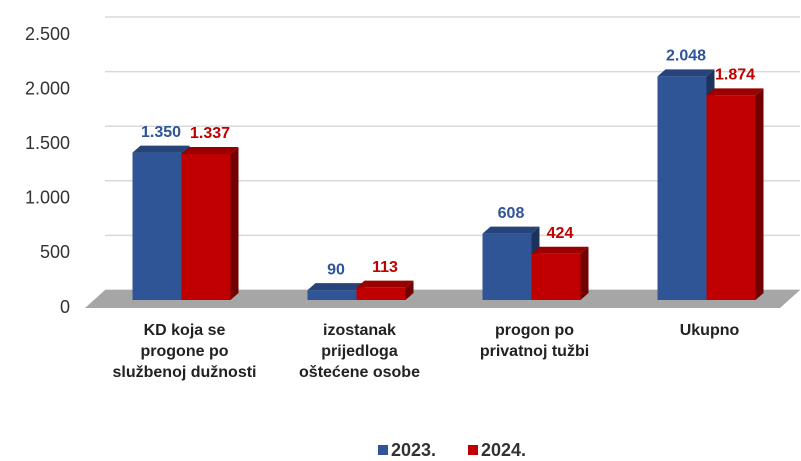 The height and width of the screenshot is (461, 801). What do you see at coordinates (65, 307) in the screenshot?
I see `y-tick-label: 0` at bounding box center [65, 307].